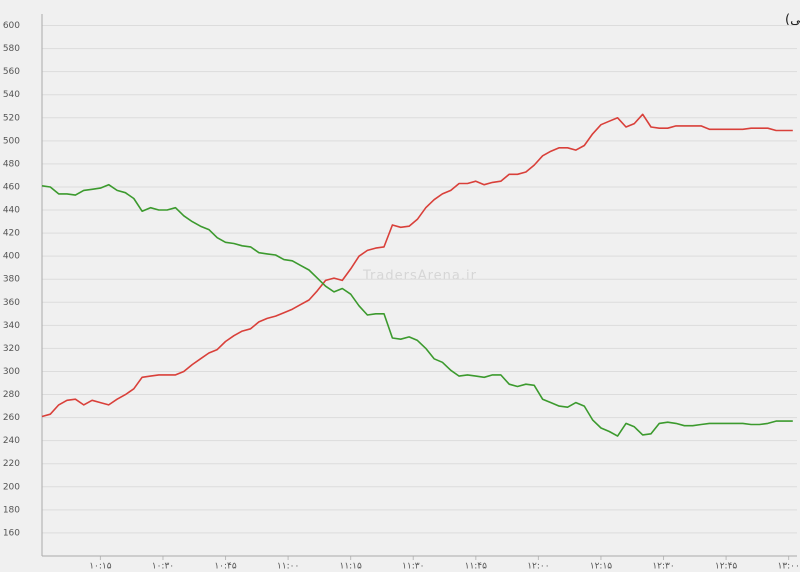  Describe the element at coordinates (788, 567) in the screenshot. I see `x-tick-label: ۱۳:۰۰` at that location.